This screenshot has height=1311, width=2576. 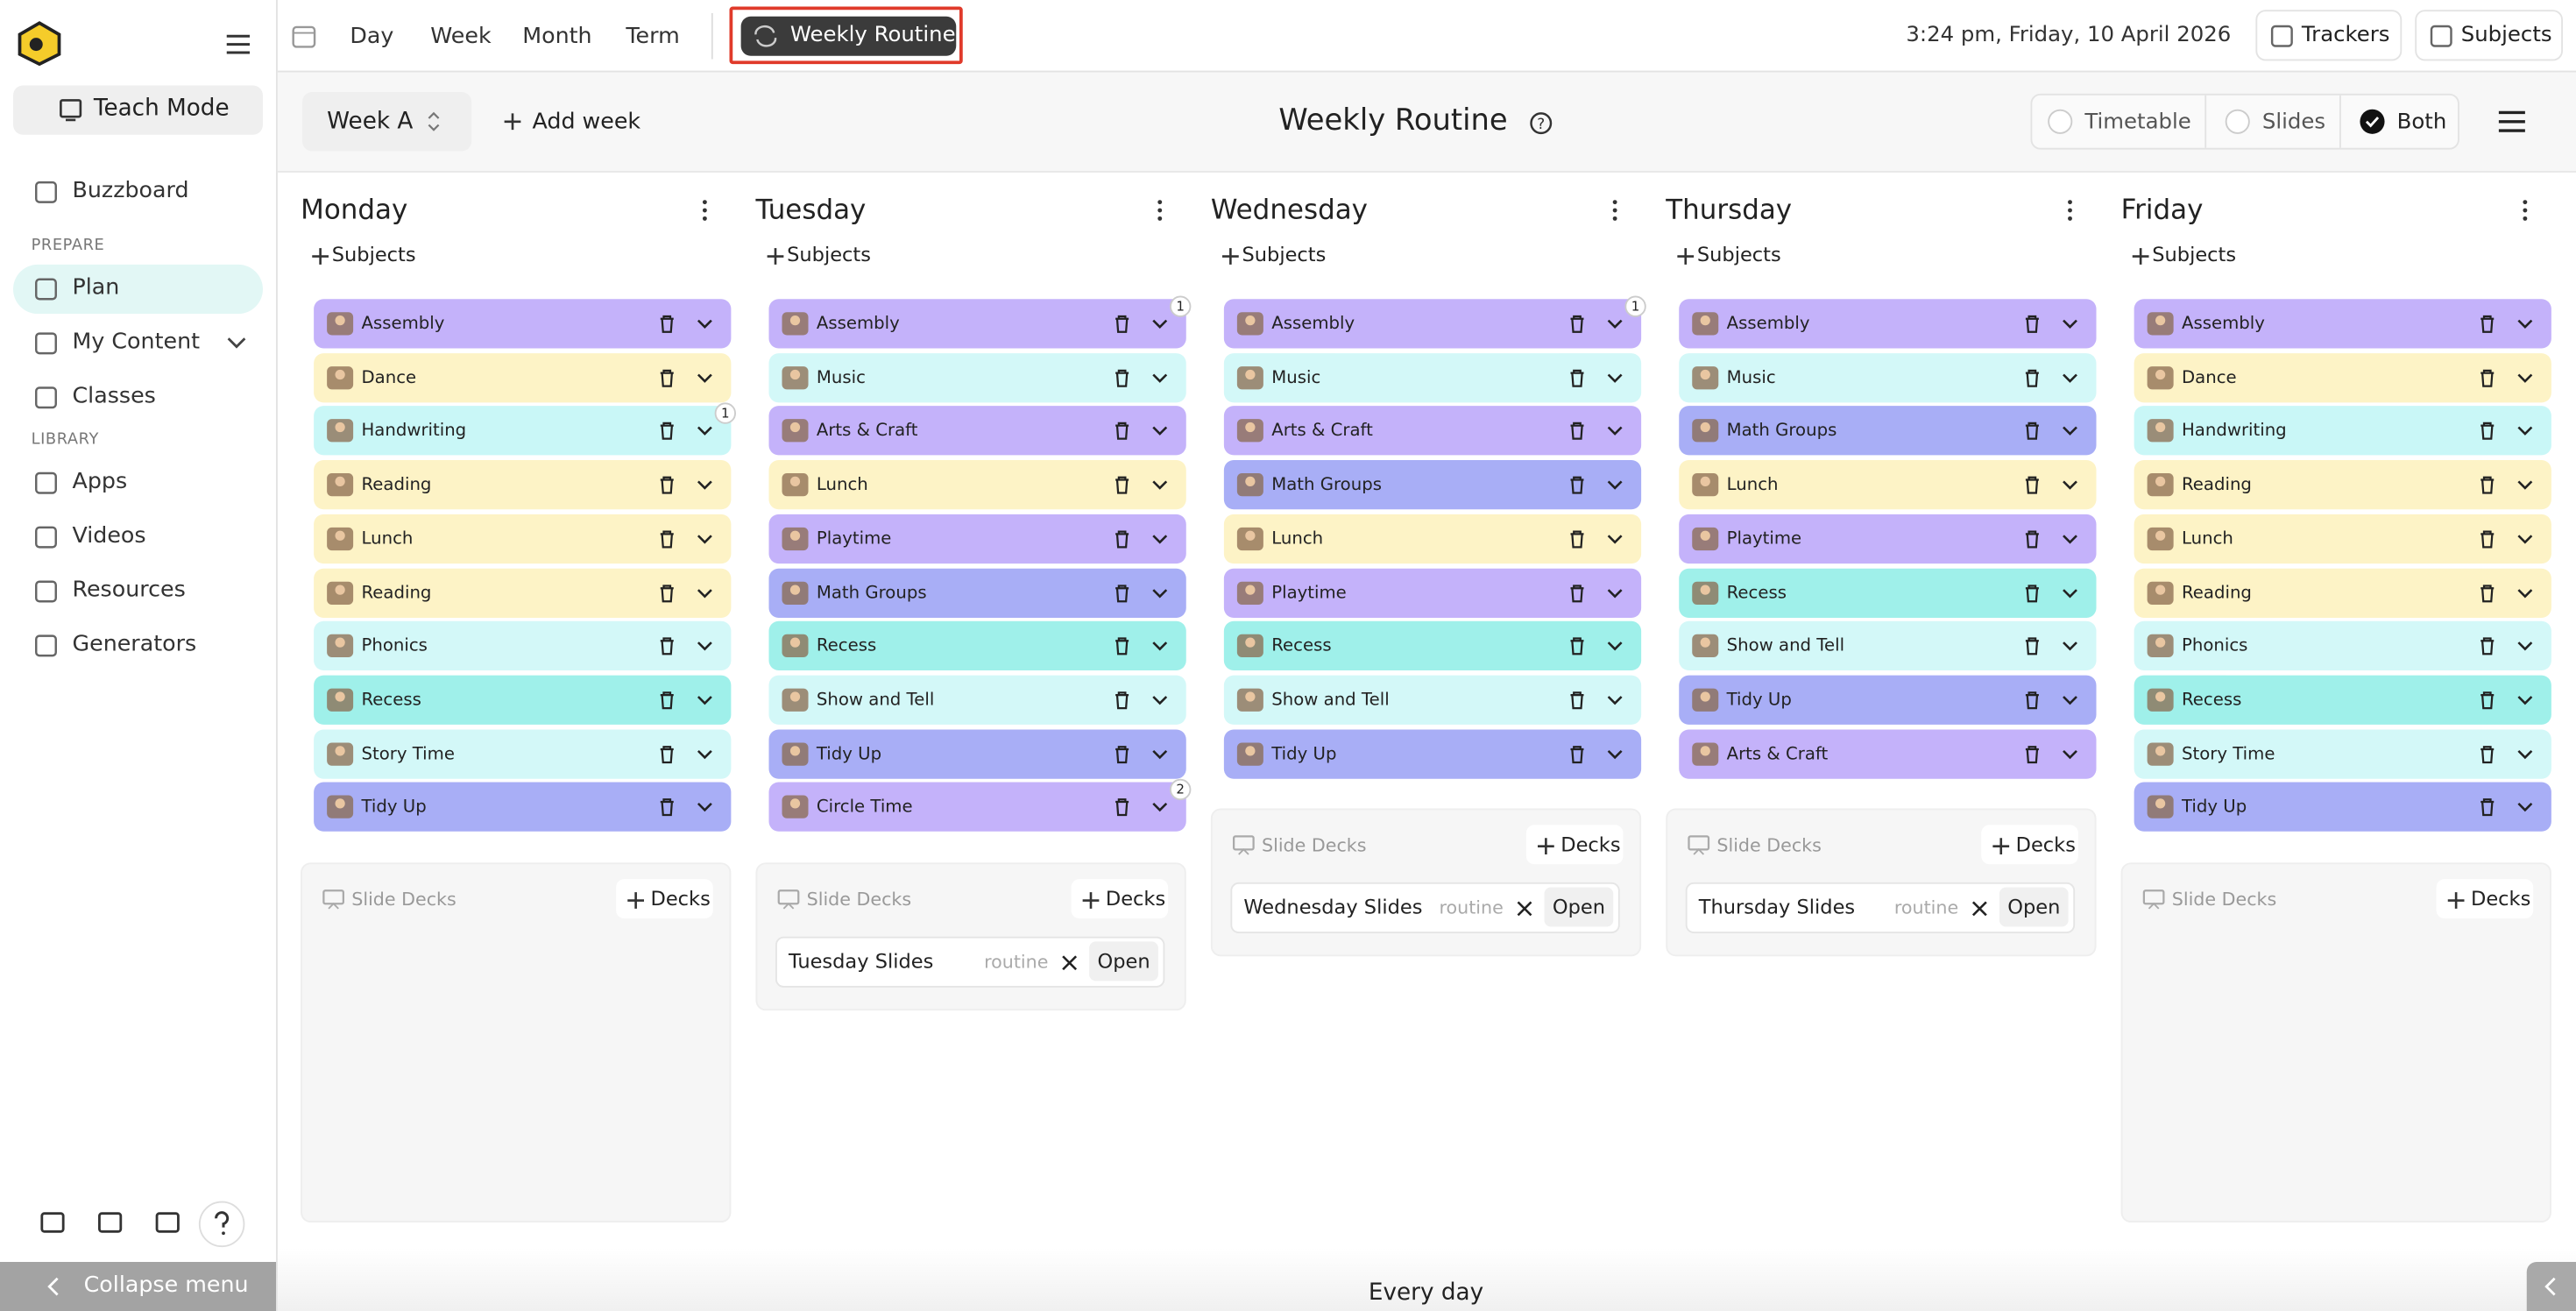 I want to click on deck-tag: routine, so click(x=1016, y=962).